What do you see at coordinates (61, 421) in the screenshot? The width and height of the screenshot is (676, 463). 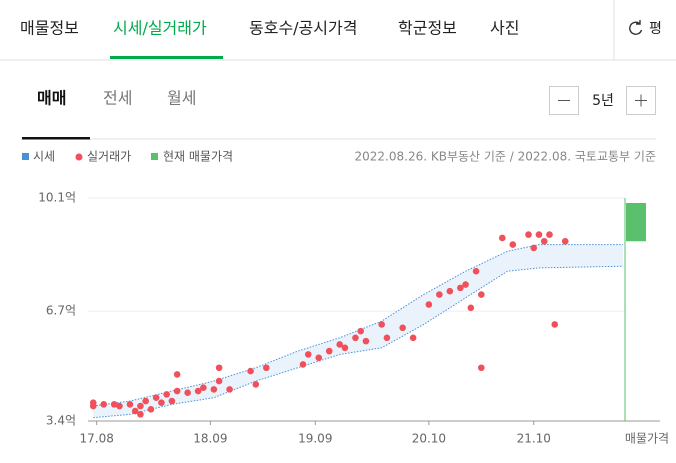 I see `y-tick-label: 3.4억` at bounding box center [61, 421].